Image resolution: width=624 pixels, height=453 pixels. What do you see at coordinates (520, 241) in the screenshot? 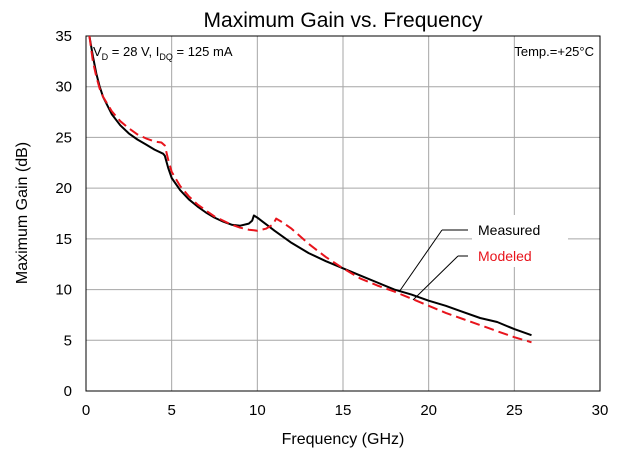
I see `legend-background` at bounding box center [520, 241].